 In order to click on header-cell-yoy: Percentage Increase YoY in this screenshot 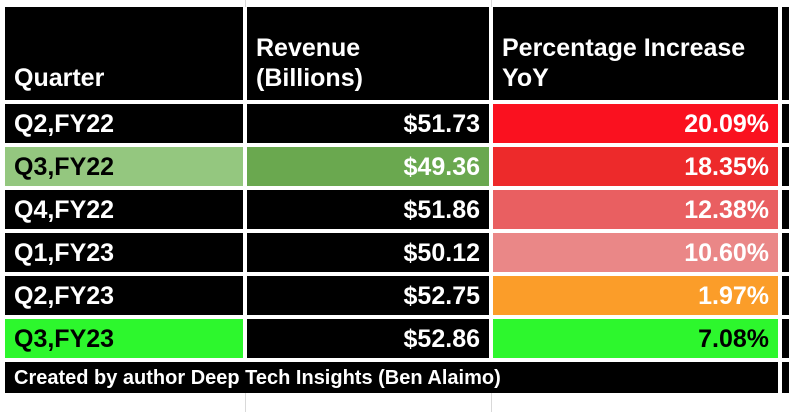, I will do `click(635, 53)`.